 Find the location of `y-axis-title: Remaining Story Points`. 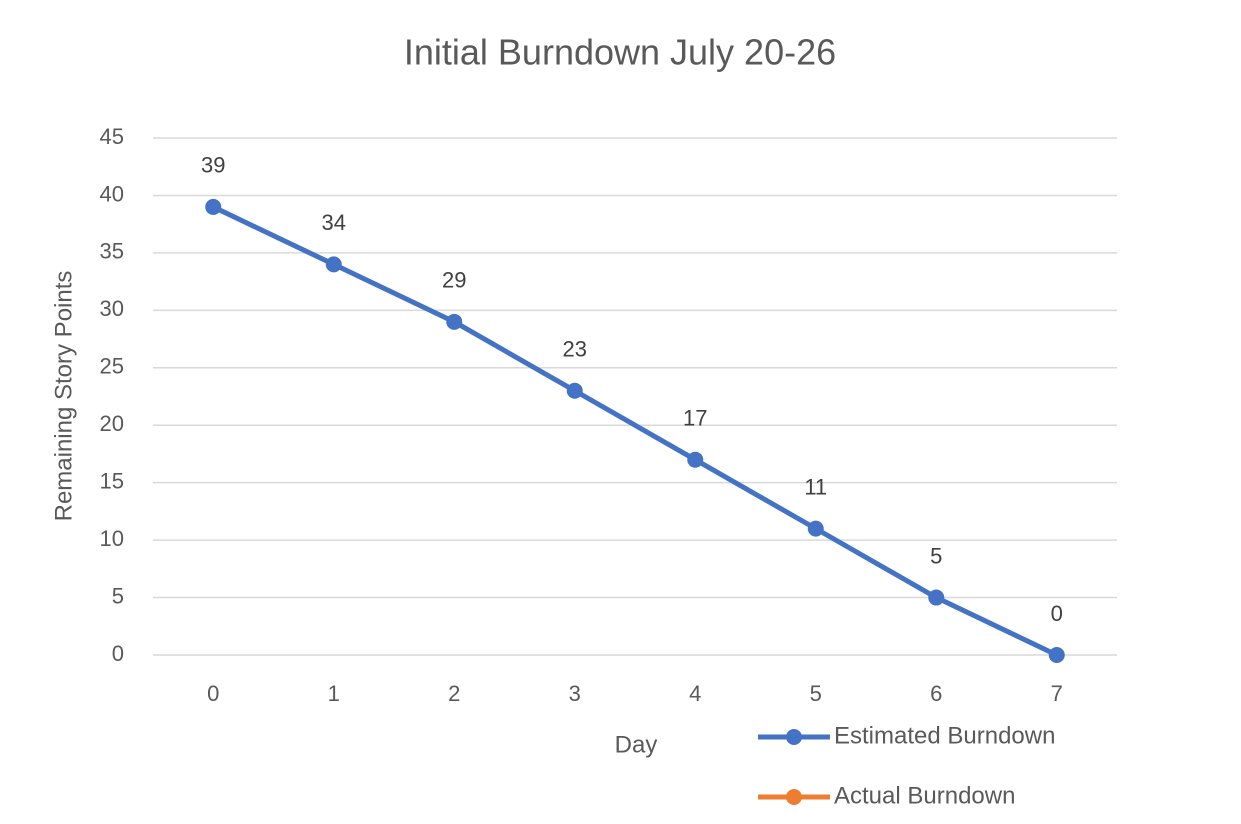

y-axis-title: Remaining Story Points is located at coordinates (63, 396).